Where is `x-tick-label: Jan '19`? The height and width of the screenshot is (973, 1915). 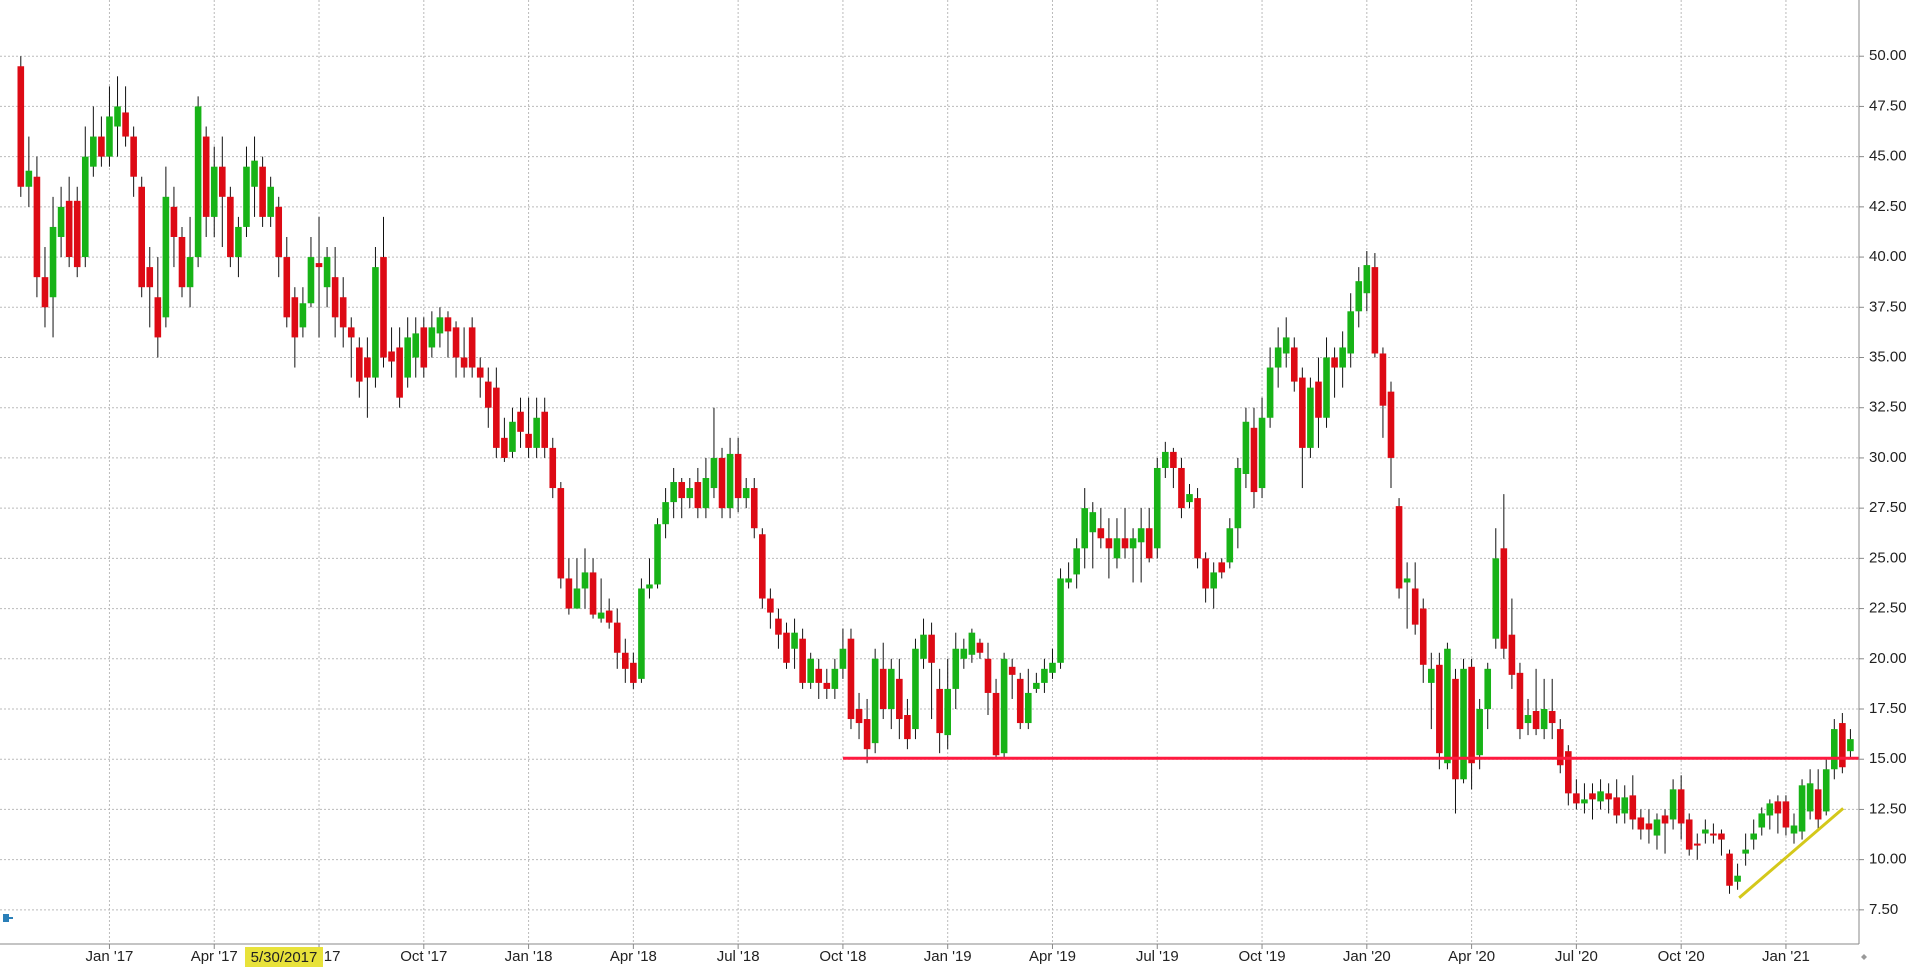 x-tick-label: Jan '19 is located at coordinates (948, 956).